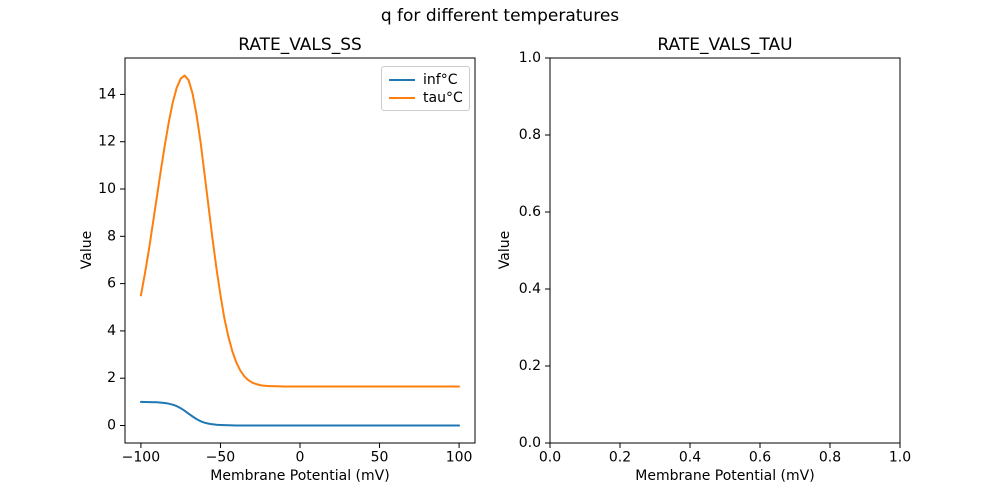  I want to click on y-tick-label: 0.6, so click(530, 212).